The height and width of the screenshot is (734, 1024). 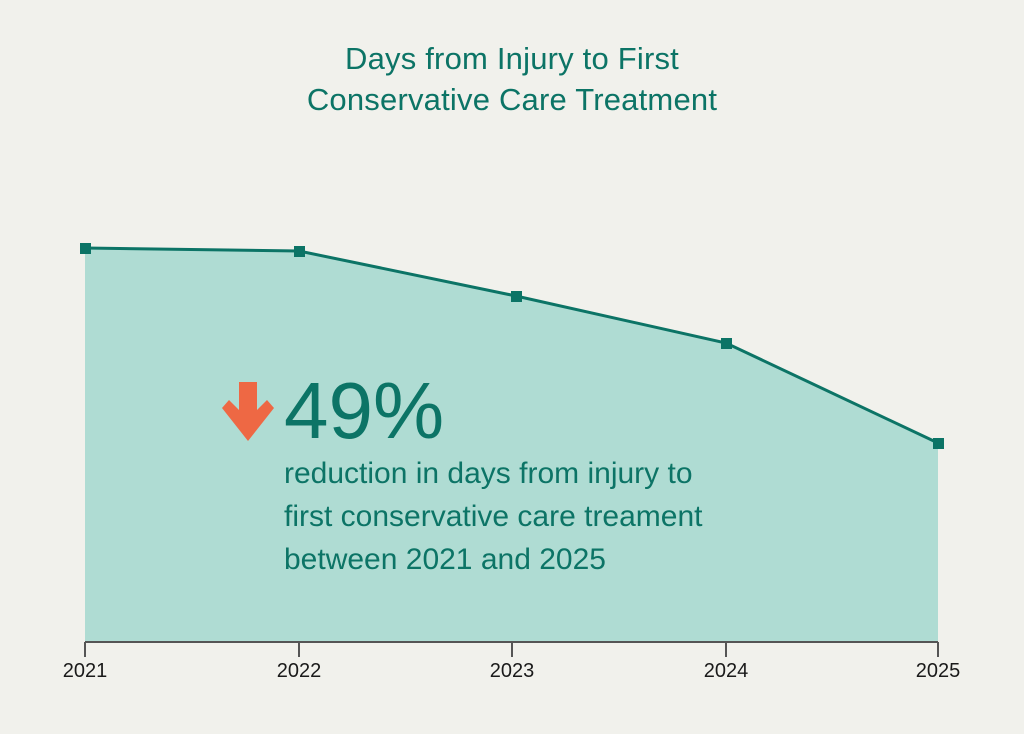 What do you see at coordinates (299, 671) in the screenshot?
I see `x-tick-2022: 2022` at bounding box center [299, 671].